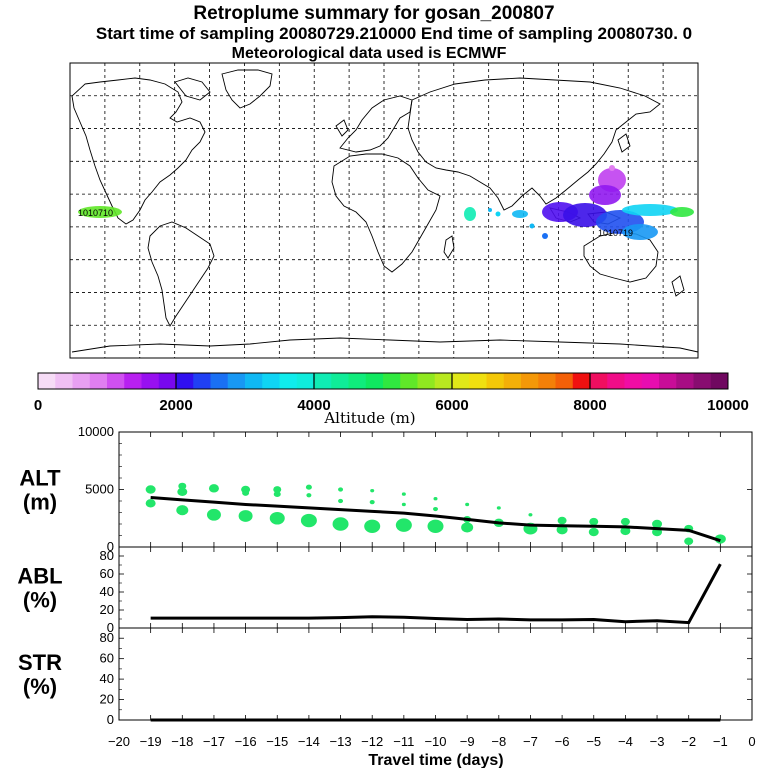 Image resolution: width=768 pixels, height=768 pixels. What do you see at coordinates (688, 741) in the screenshot?
I see `x-tick-label: −2` at bounding box center [688, 741].